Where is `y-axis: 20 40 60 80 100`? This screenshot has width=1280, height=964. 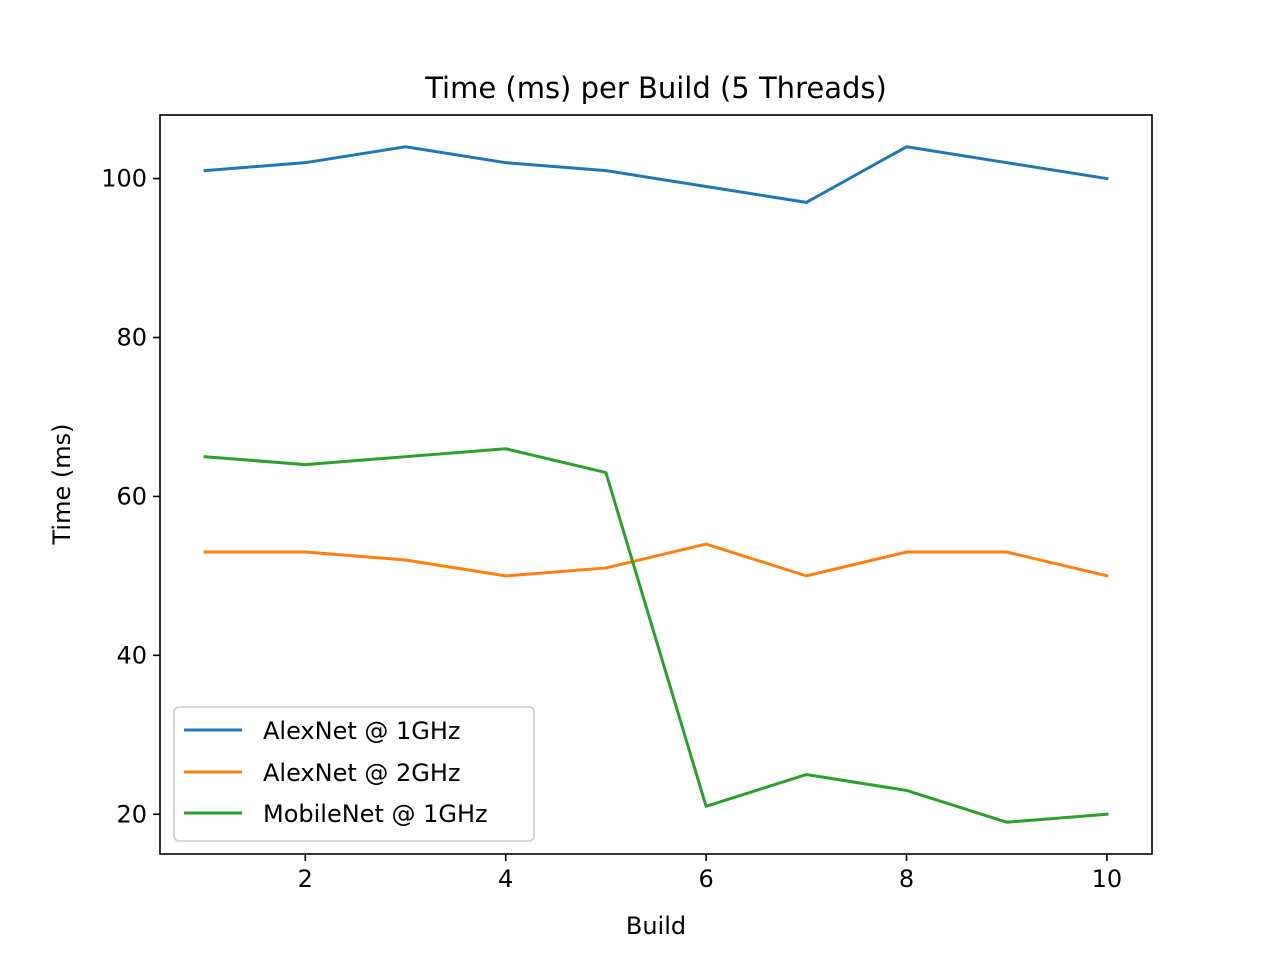 y-axis: 20 40 60 80 100 is located at coordinates (130, 496).